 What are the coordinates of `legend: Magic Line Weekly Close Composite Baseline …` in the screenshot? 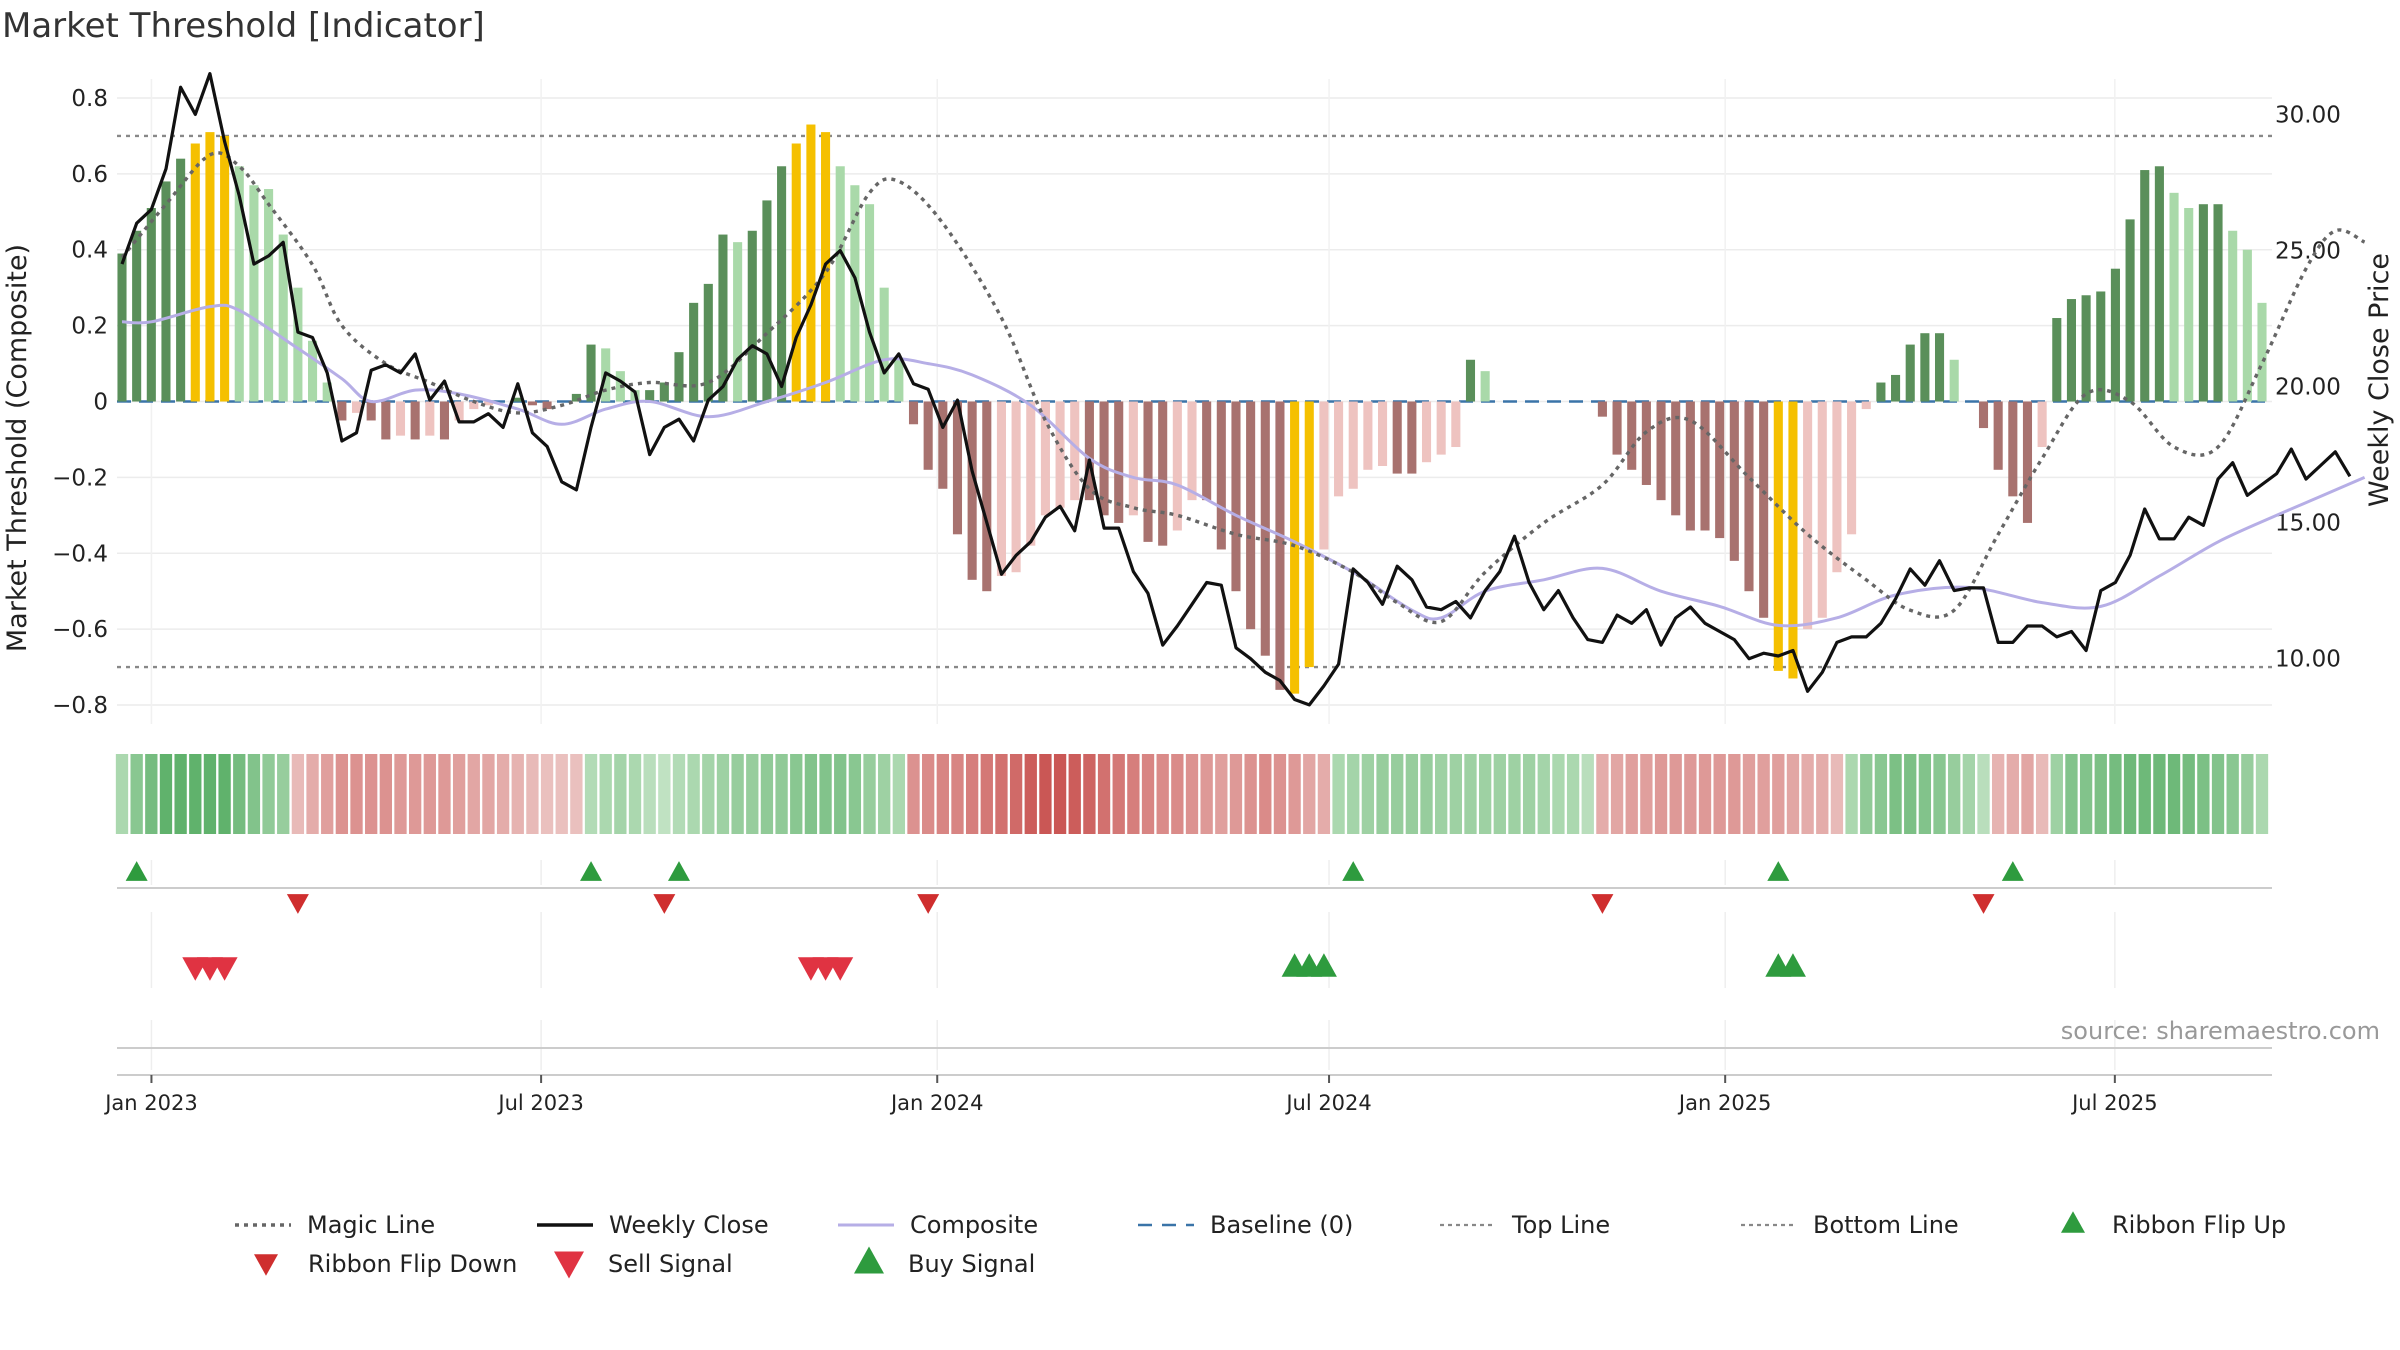 It's located at (1260, 1245).